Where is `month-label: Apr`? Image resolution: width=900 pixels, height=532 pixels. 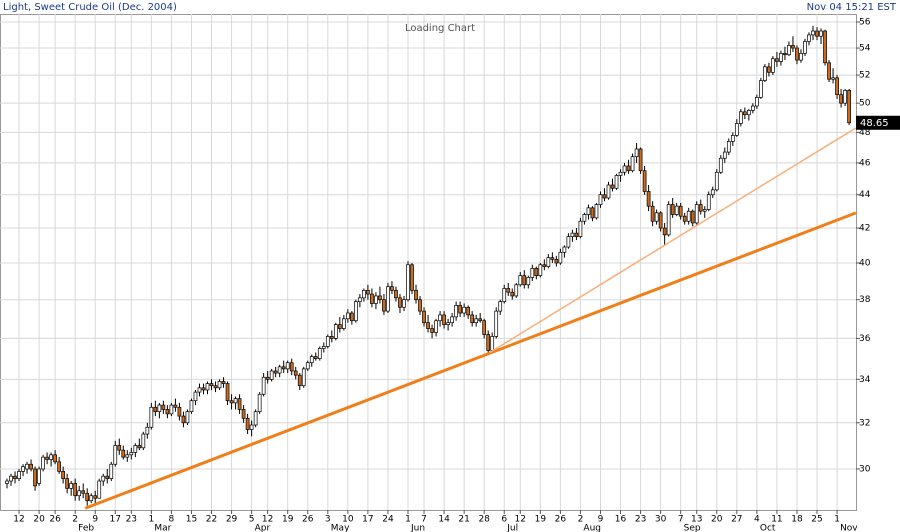 month-label: Apr is located at coordinates (263, 528).